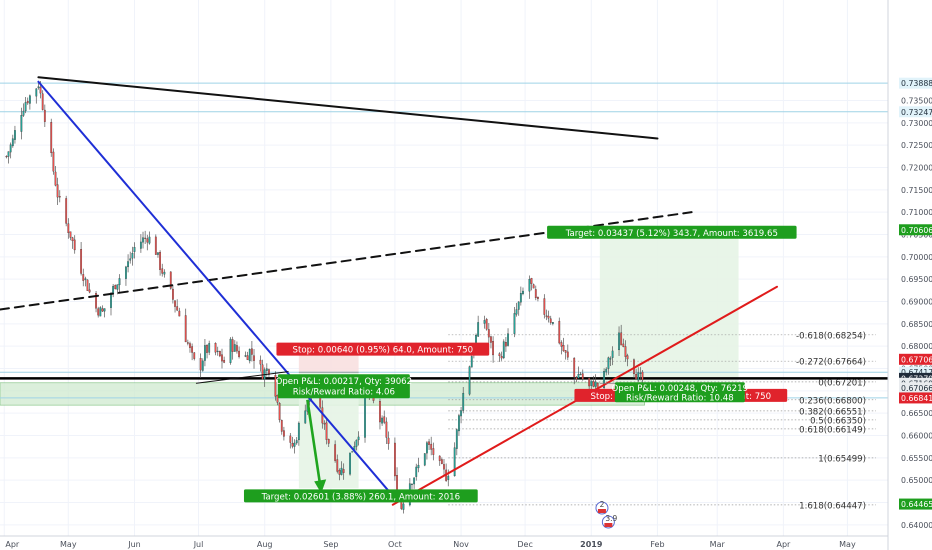  I want to click on stop-label: Stop: 0.00640 (0.95%) 64.0, Amount: 750, so click(383, 351).